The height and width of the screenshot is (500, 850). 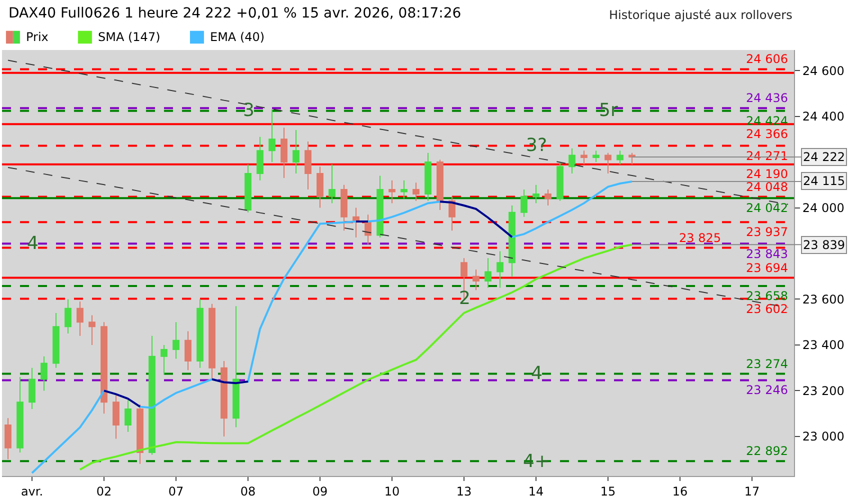 I want to click on ref-line-label: 23 825, so click(x=700, y=238).